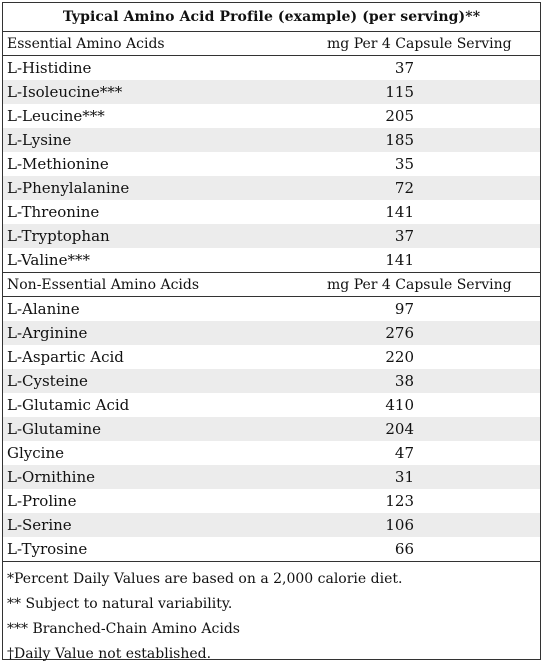 The height and width of the screenshot is (666, 545). Describe the element at coordinates (271, 236) in the screenshot. I see `table-row: L-Tryptophan 37` at that location.